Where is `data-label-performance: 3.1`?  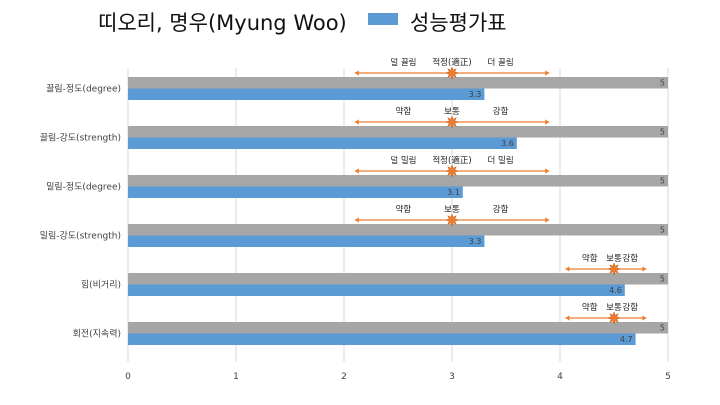 data-label-performance: 3.1 is located at coordinates (453, 192).